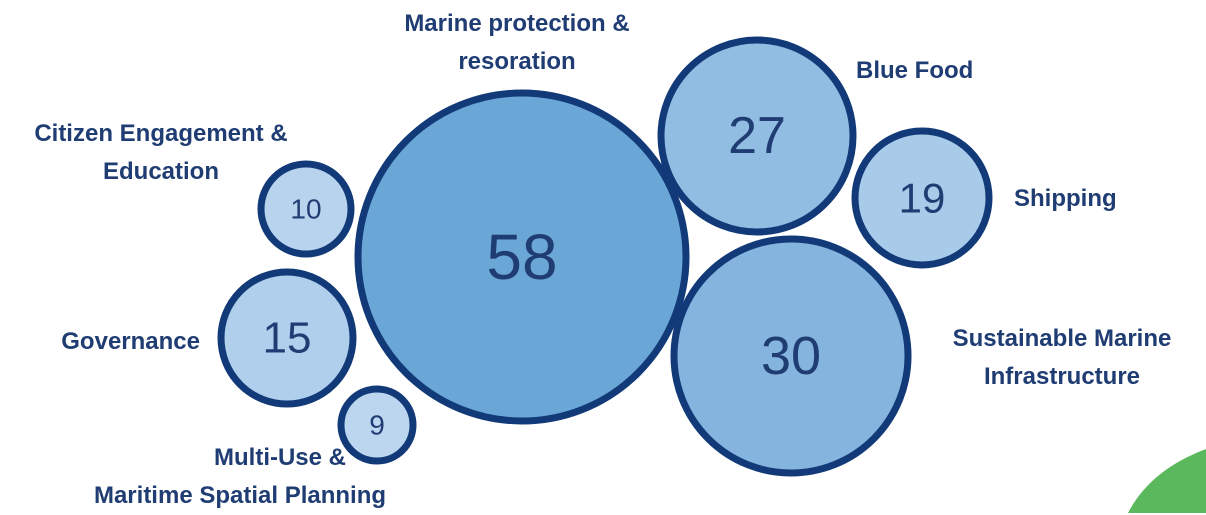  I want to click on bubble-label-shipping: Shipping, so click(1065, 199).